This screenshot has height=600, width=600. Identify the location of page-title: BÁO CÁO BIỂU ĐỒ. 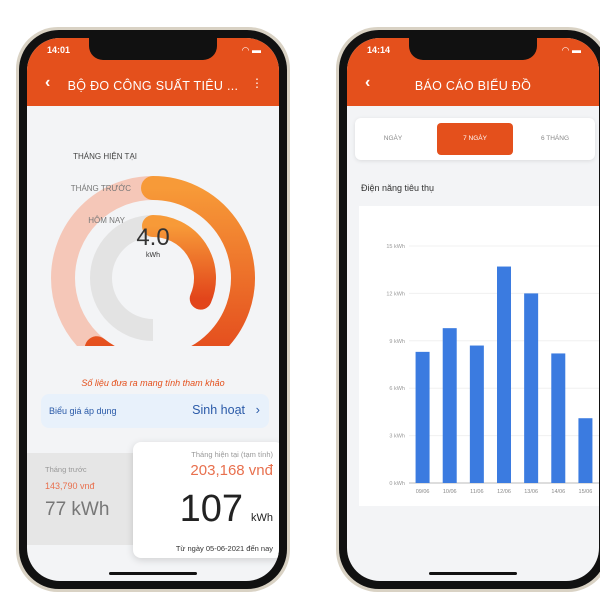
(473, 86).